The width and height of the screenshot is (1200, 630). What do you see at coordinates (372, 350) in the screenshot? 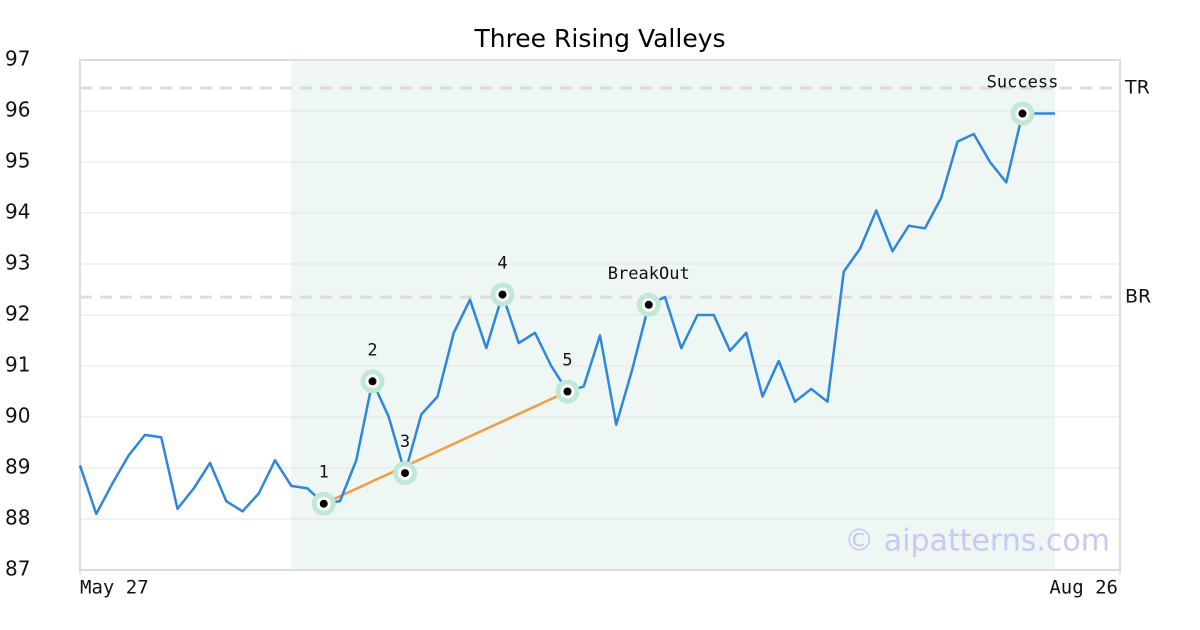
I see `marker-label: 2` at bounding box center [372, 350].